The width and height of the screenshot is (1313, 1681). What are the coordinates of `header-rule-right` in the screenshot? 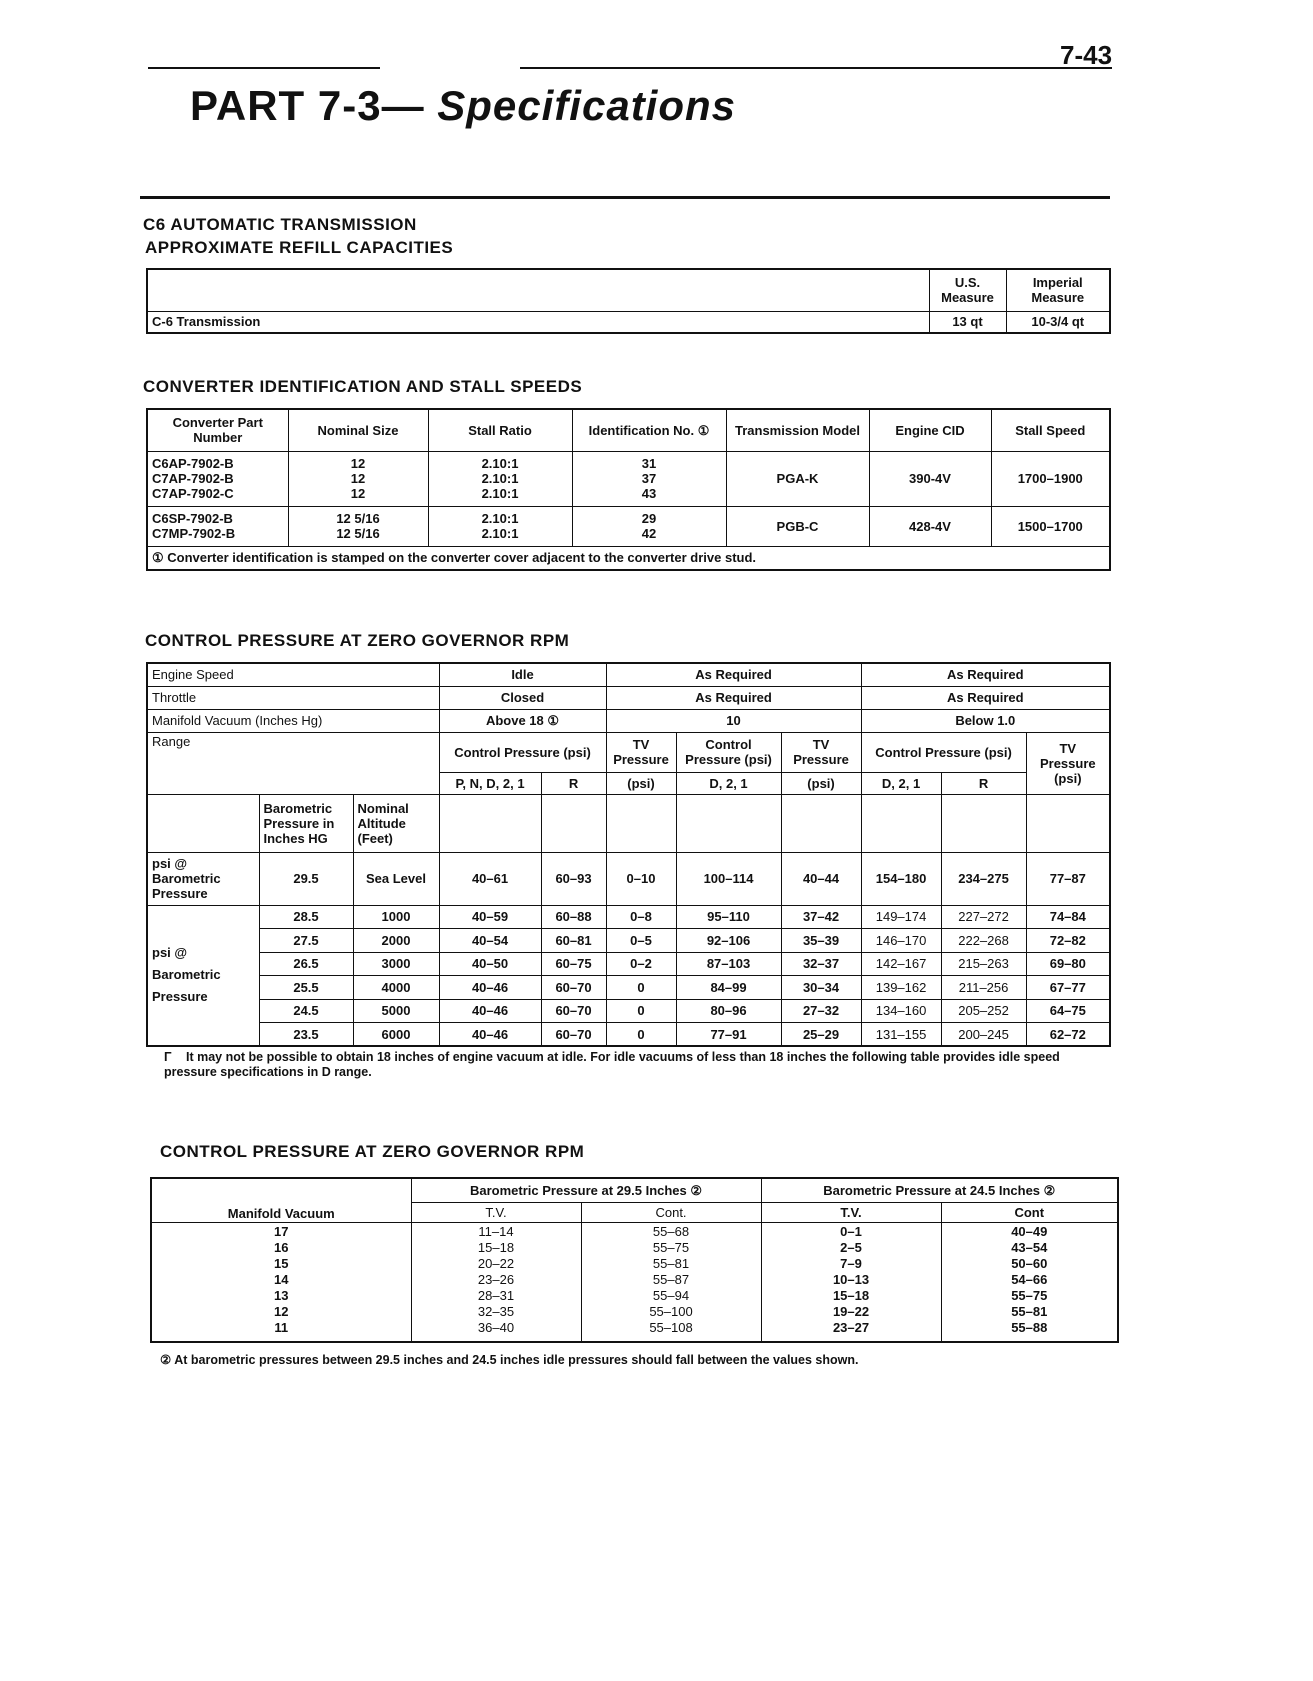 It's located at (816, 68).